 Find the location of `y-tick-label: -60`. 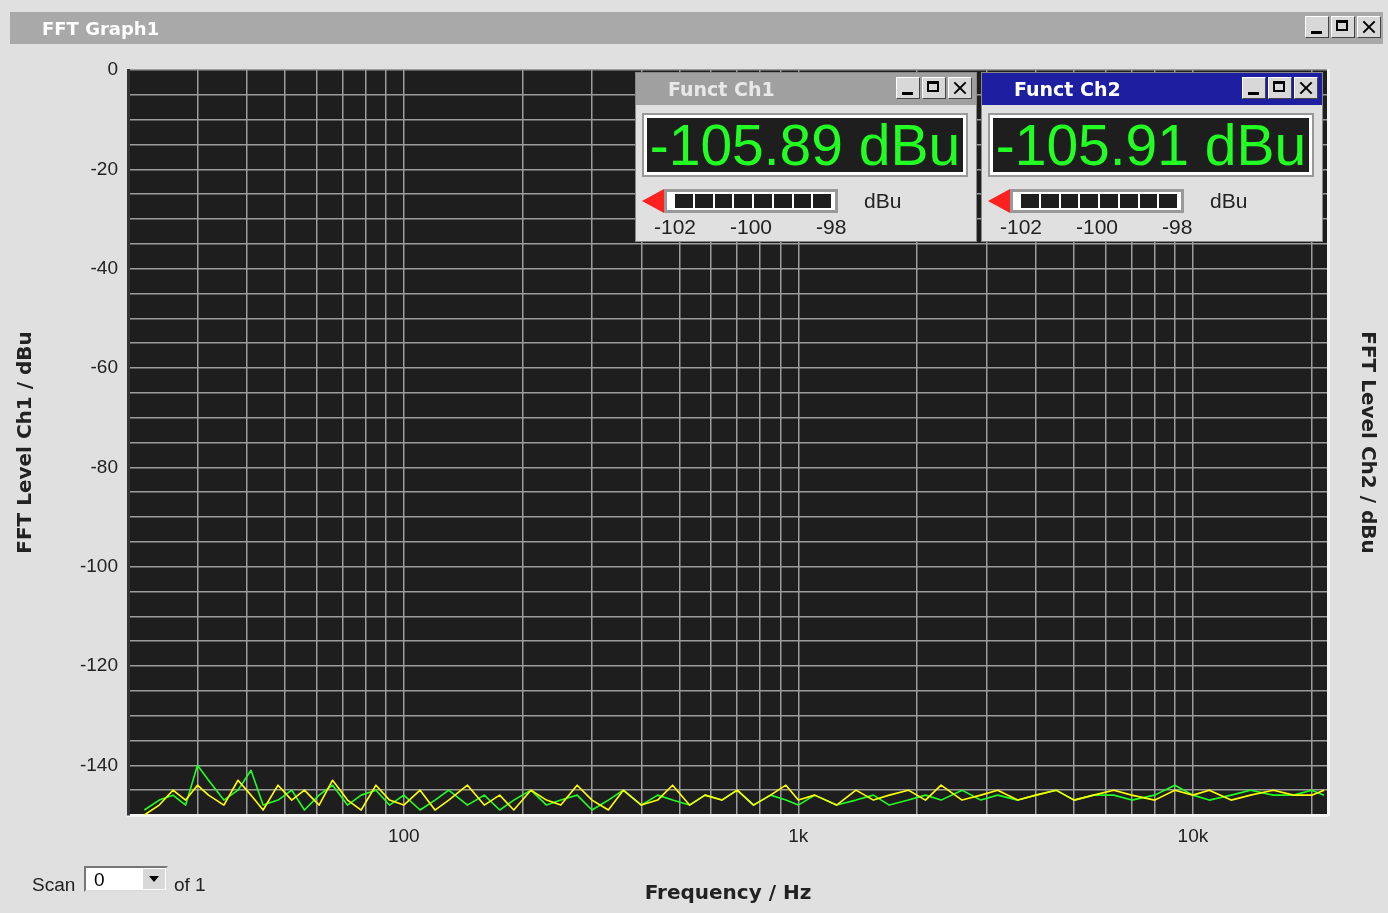

y-tick-label: -60 is located at coordinates (104, 367).